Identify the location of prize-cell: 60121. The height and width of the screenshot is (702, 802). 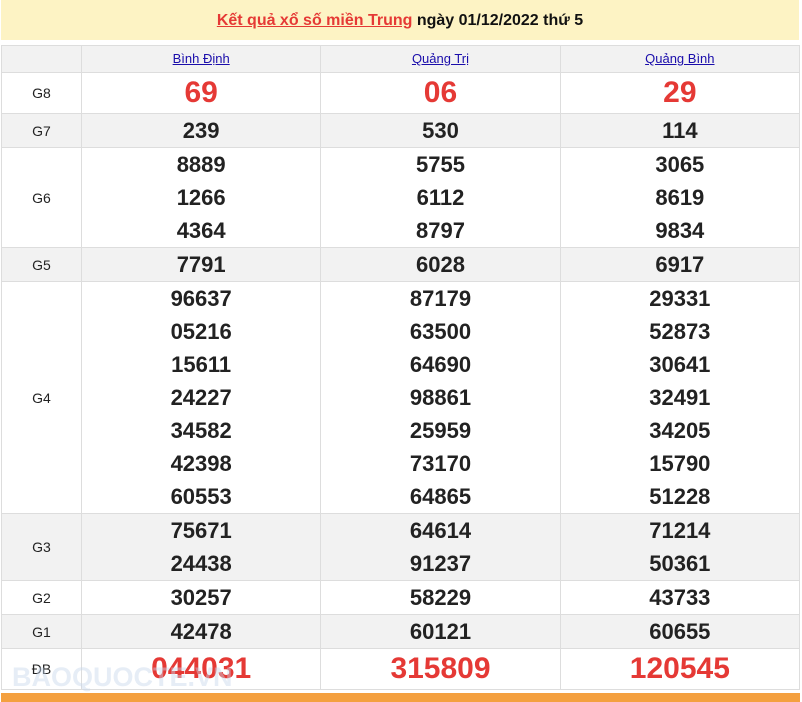
(440, 631).